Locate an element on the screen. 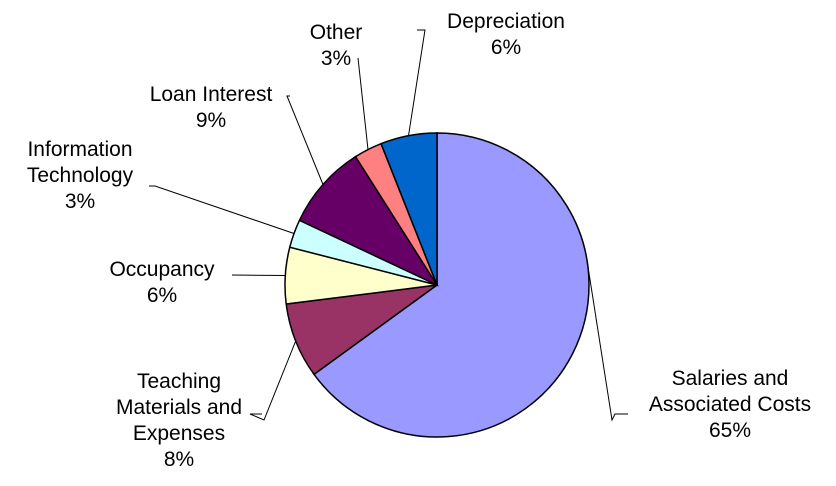 The width and height of the screenshot is (836, 486). slice-label-line: Teaching is located at coordinates (179, 381).